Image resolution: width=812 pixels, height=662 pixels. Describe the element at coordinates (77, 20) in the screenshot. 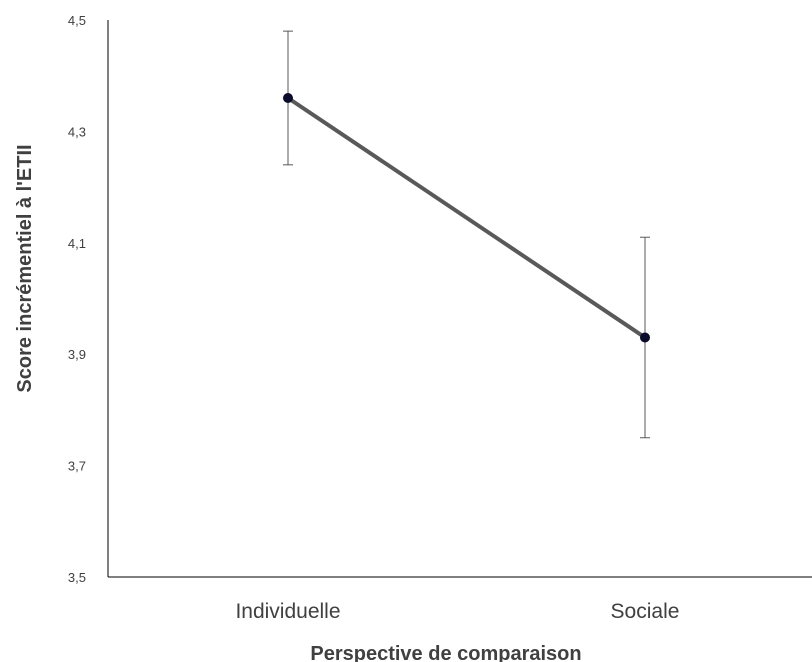

I see `y-tick-label: 4,5` at that location.